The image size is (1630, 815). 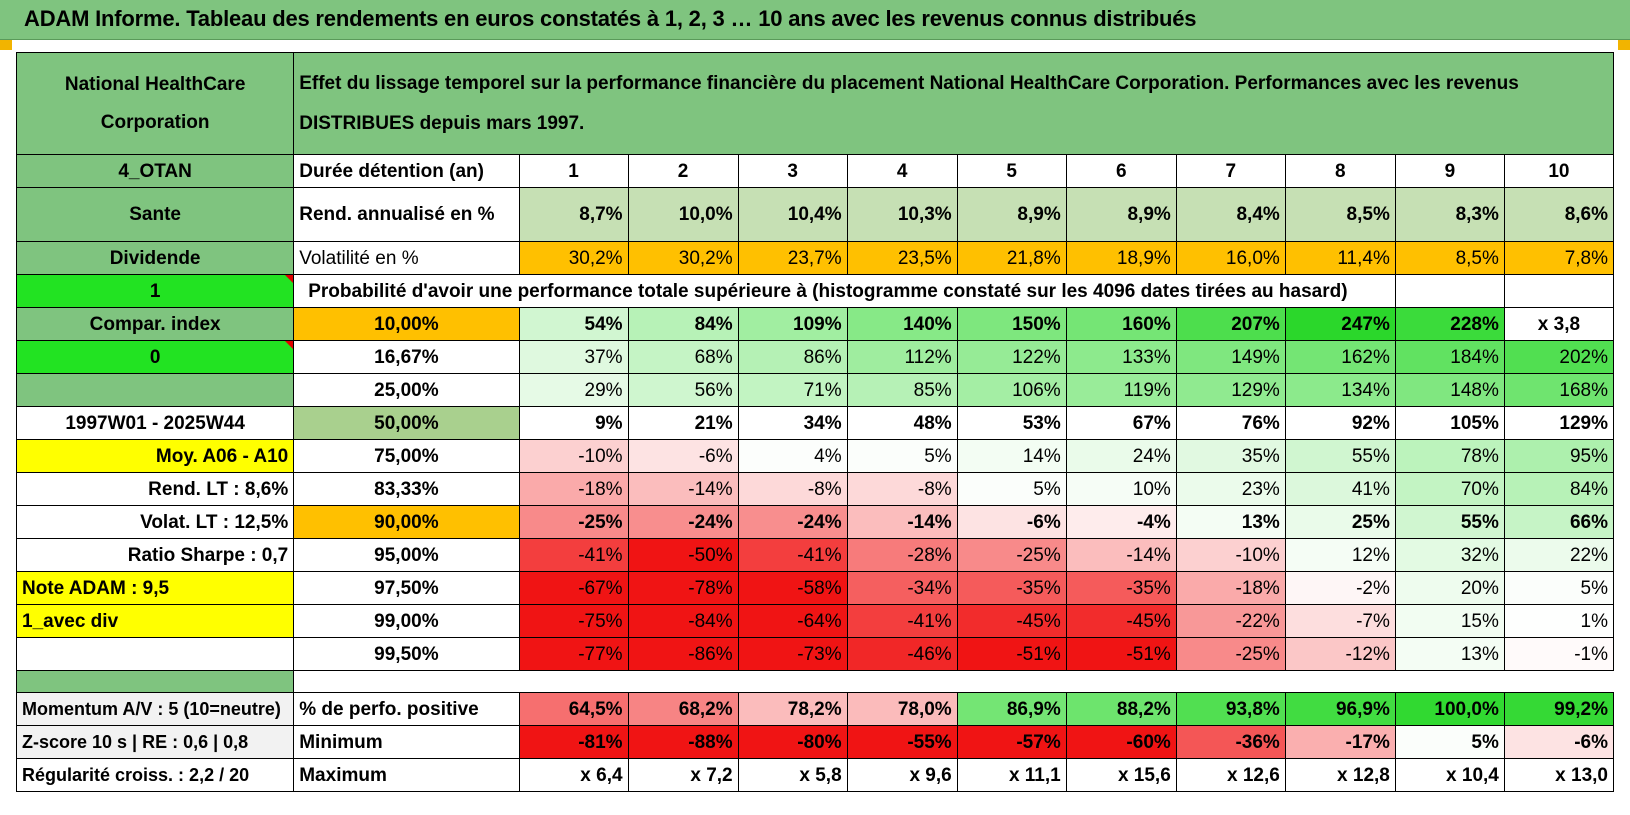 What do you see at coordinates (1011, 522) in the screenshot?
I see `probability-value-cell: -6%` at bounding box center [1011, 522].